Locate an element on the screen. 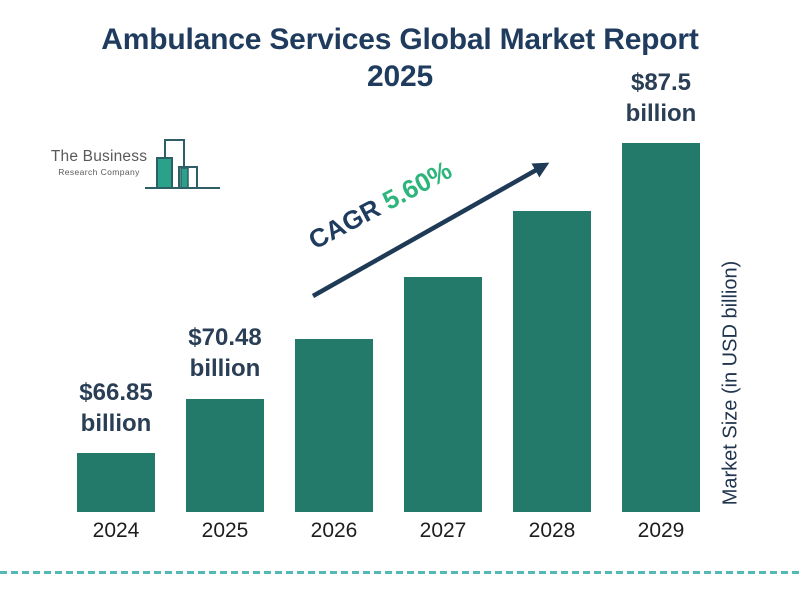 This screenshot has width=800, height=600. company-name: The Business is located at coordinates (99, 156).